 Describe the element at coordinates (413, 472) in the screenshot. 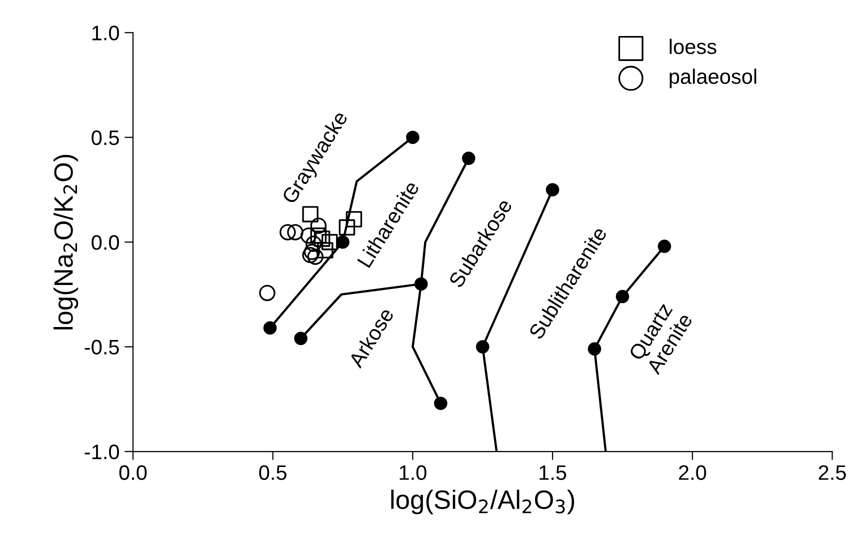

I see `x-tick-label: 1.0` at that location.